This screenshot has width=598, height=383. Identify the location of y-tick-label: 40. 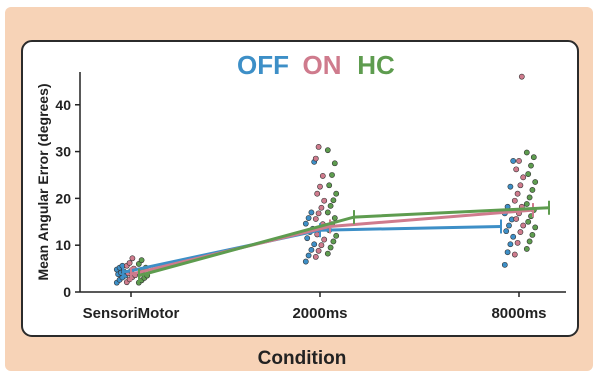
(63, 105).